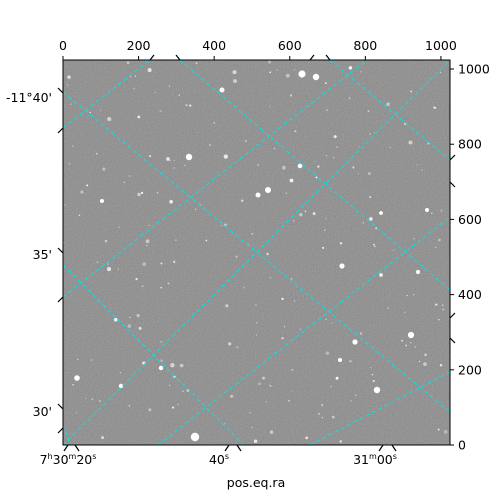 The width and height of the screenshot is (500, 500). I want to click on x-axis-label: pos.eq.ra, so click(256, 482).